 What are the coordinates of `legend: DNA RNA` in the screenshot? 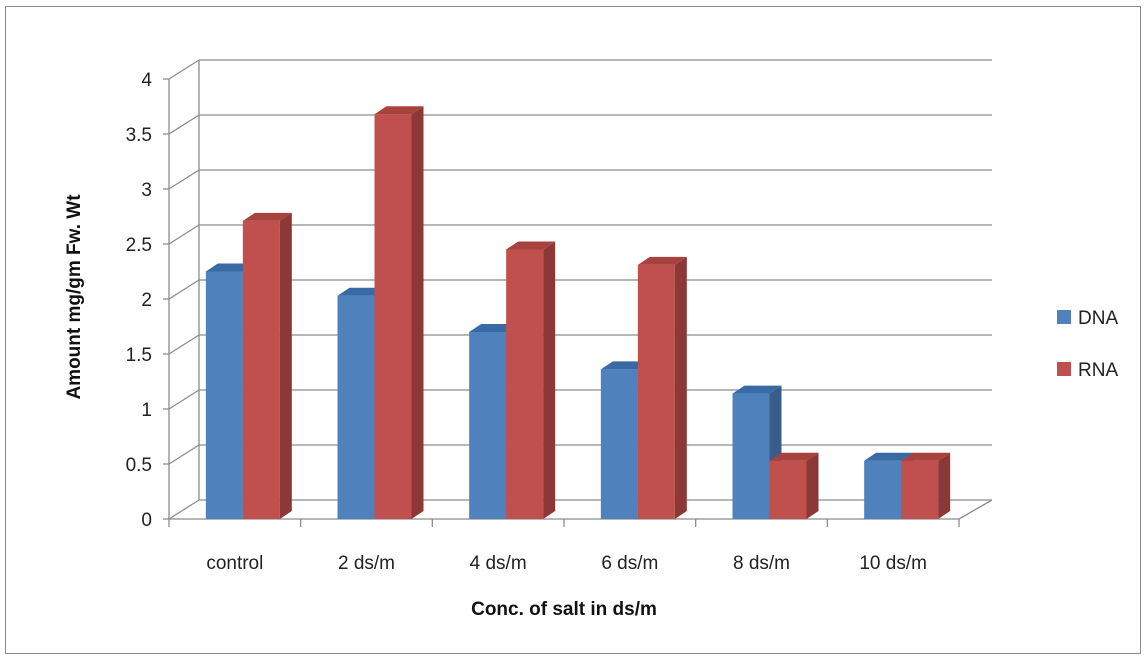 It's located at (1087, 344).